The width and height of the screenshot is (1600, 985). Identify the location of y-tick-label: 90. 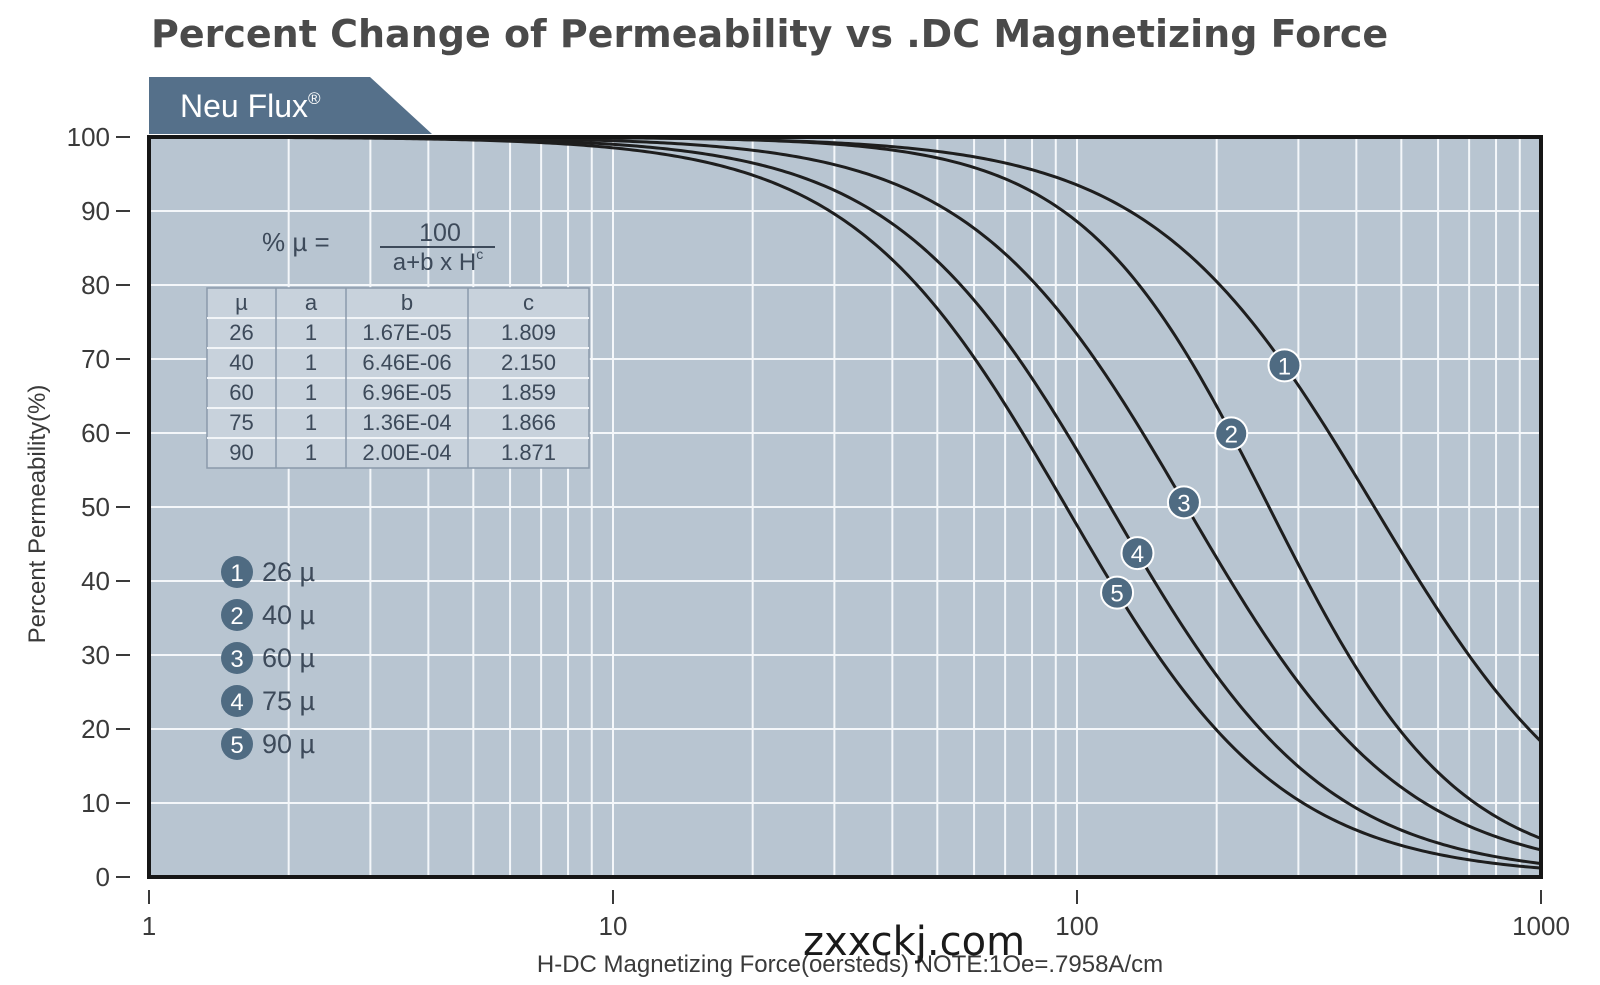
(95, 211).